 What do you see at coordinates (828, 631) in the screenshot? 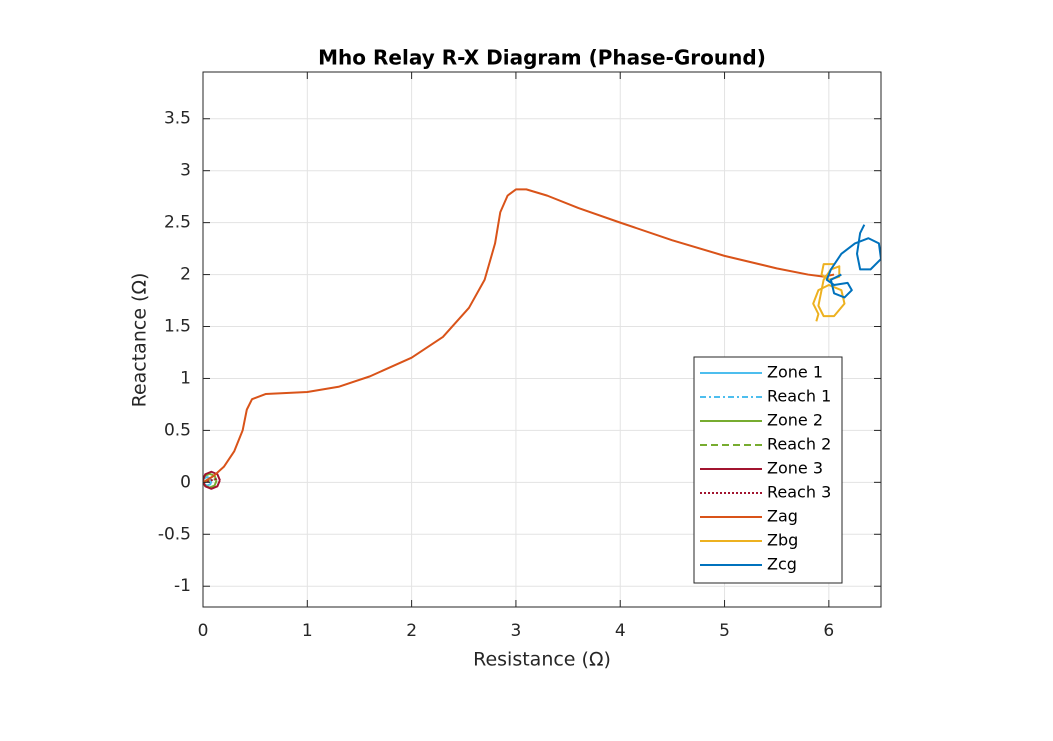
I see `x-tick-label: 6` at bounding box center [828, 631].